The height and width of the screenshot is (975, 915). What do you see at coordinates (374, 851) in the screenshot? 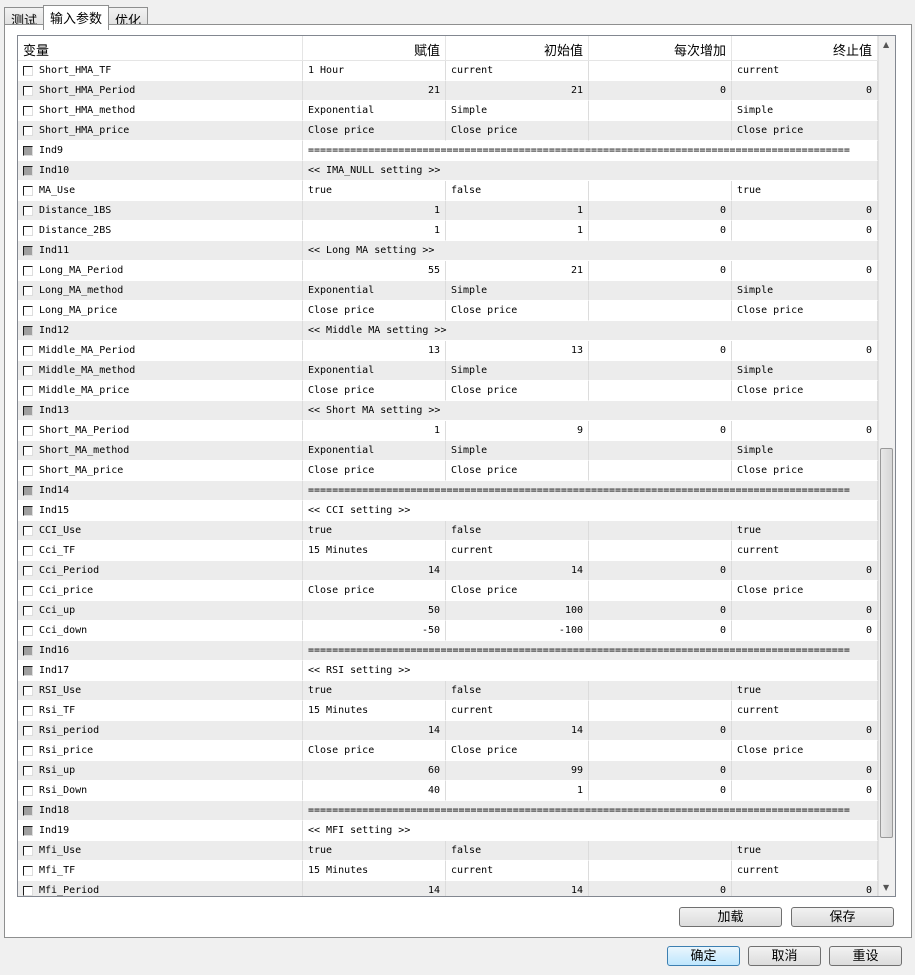
I see `value-cell: true` at bounding box center [374, 851].